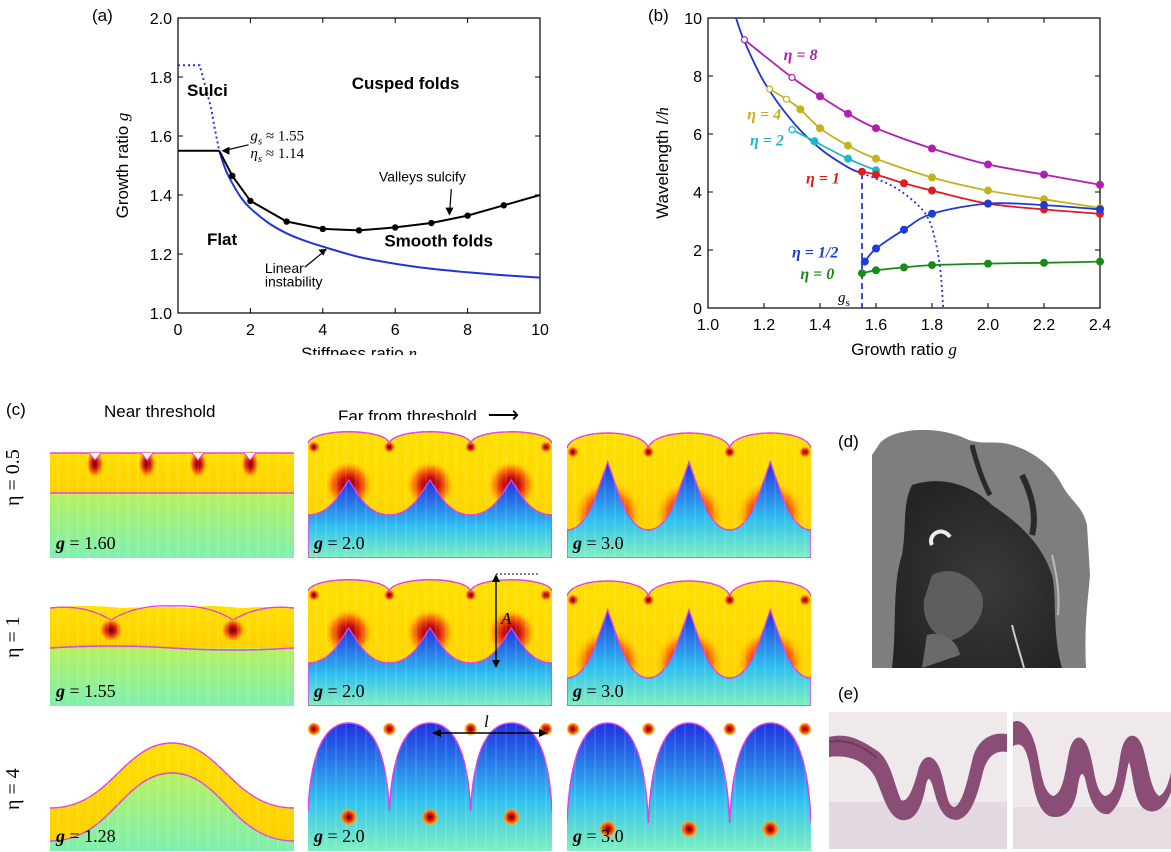 Image resolution: width=1171 pixels, height=852 pixels. What do you see at coordinates (322, 252) in the screenshot?
I see `arrow-linear-head` at bounding box center [322, 252].